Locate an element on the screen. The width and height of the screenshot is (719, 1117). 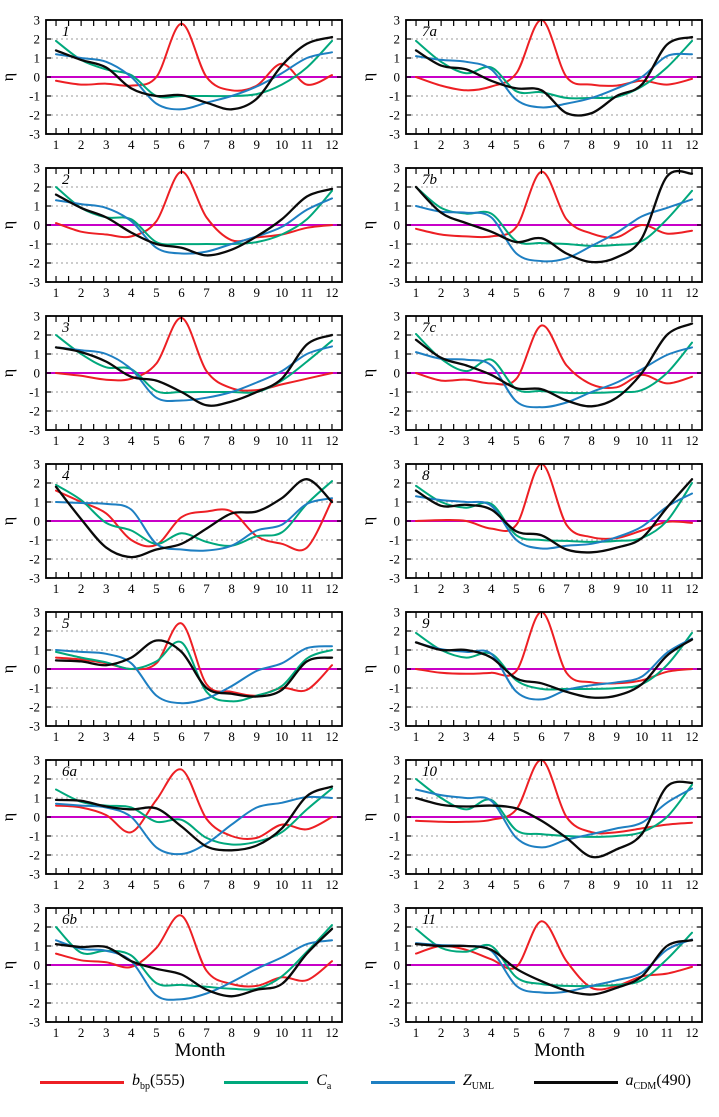
panel-label: 4 is located at coordinates (66, 476).